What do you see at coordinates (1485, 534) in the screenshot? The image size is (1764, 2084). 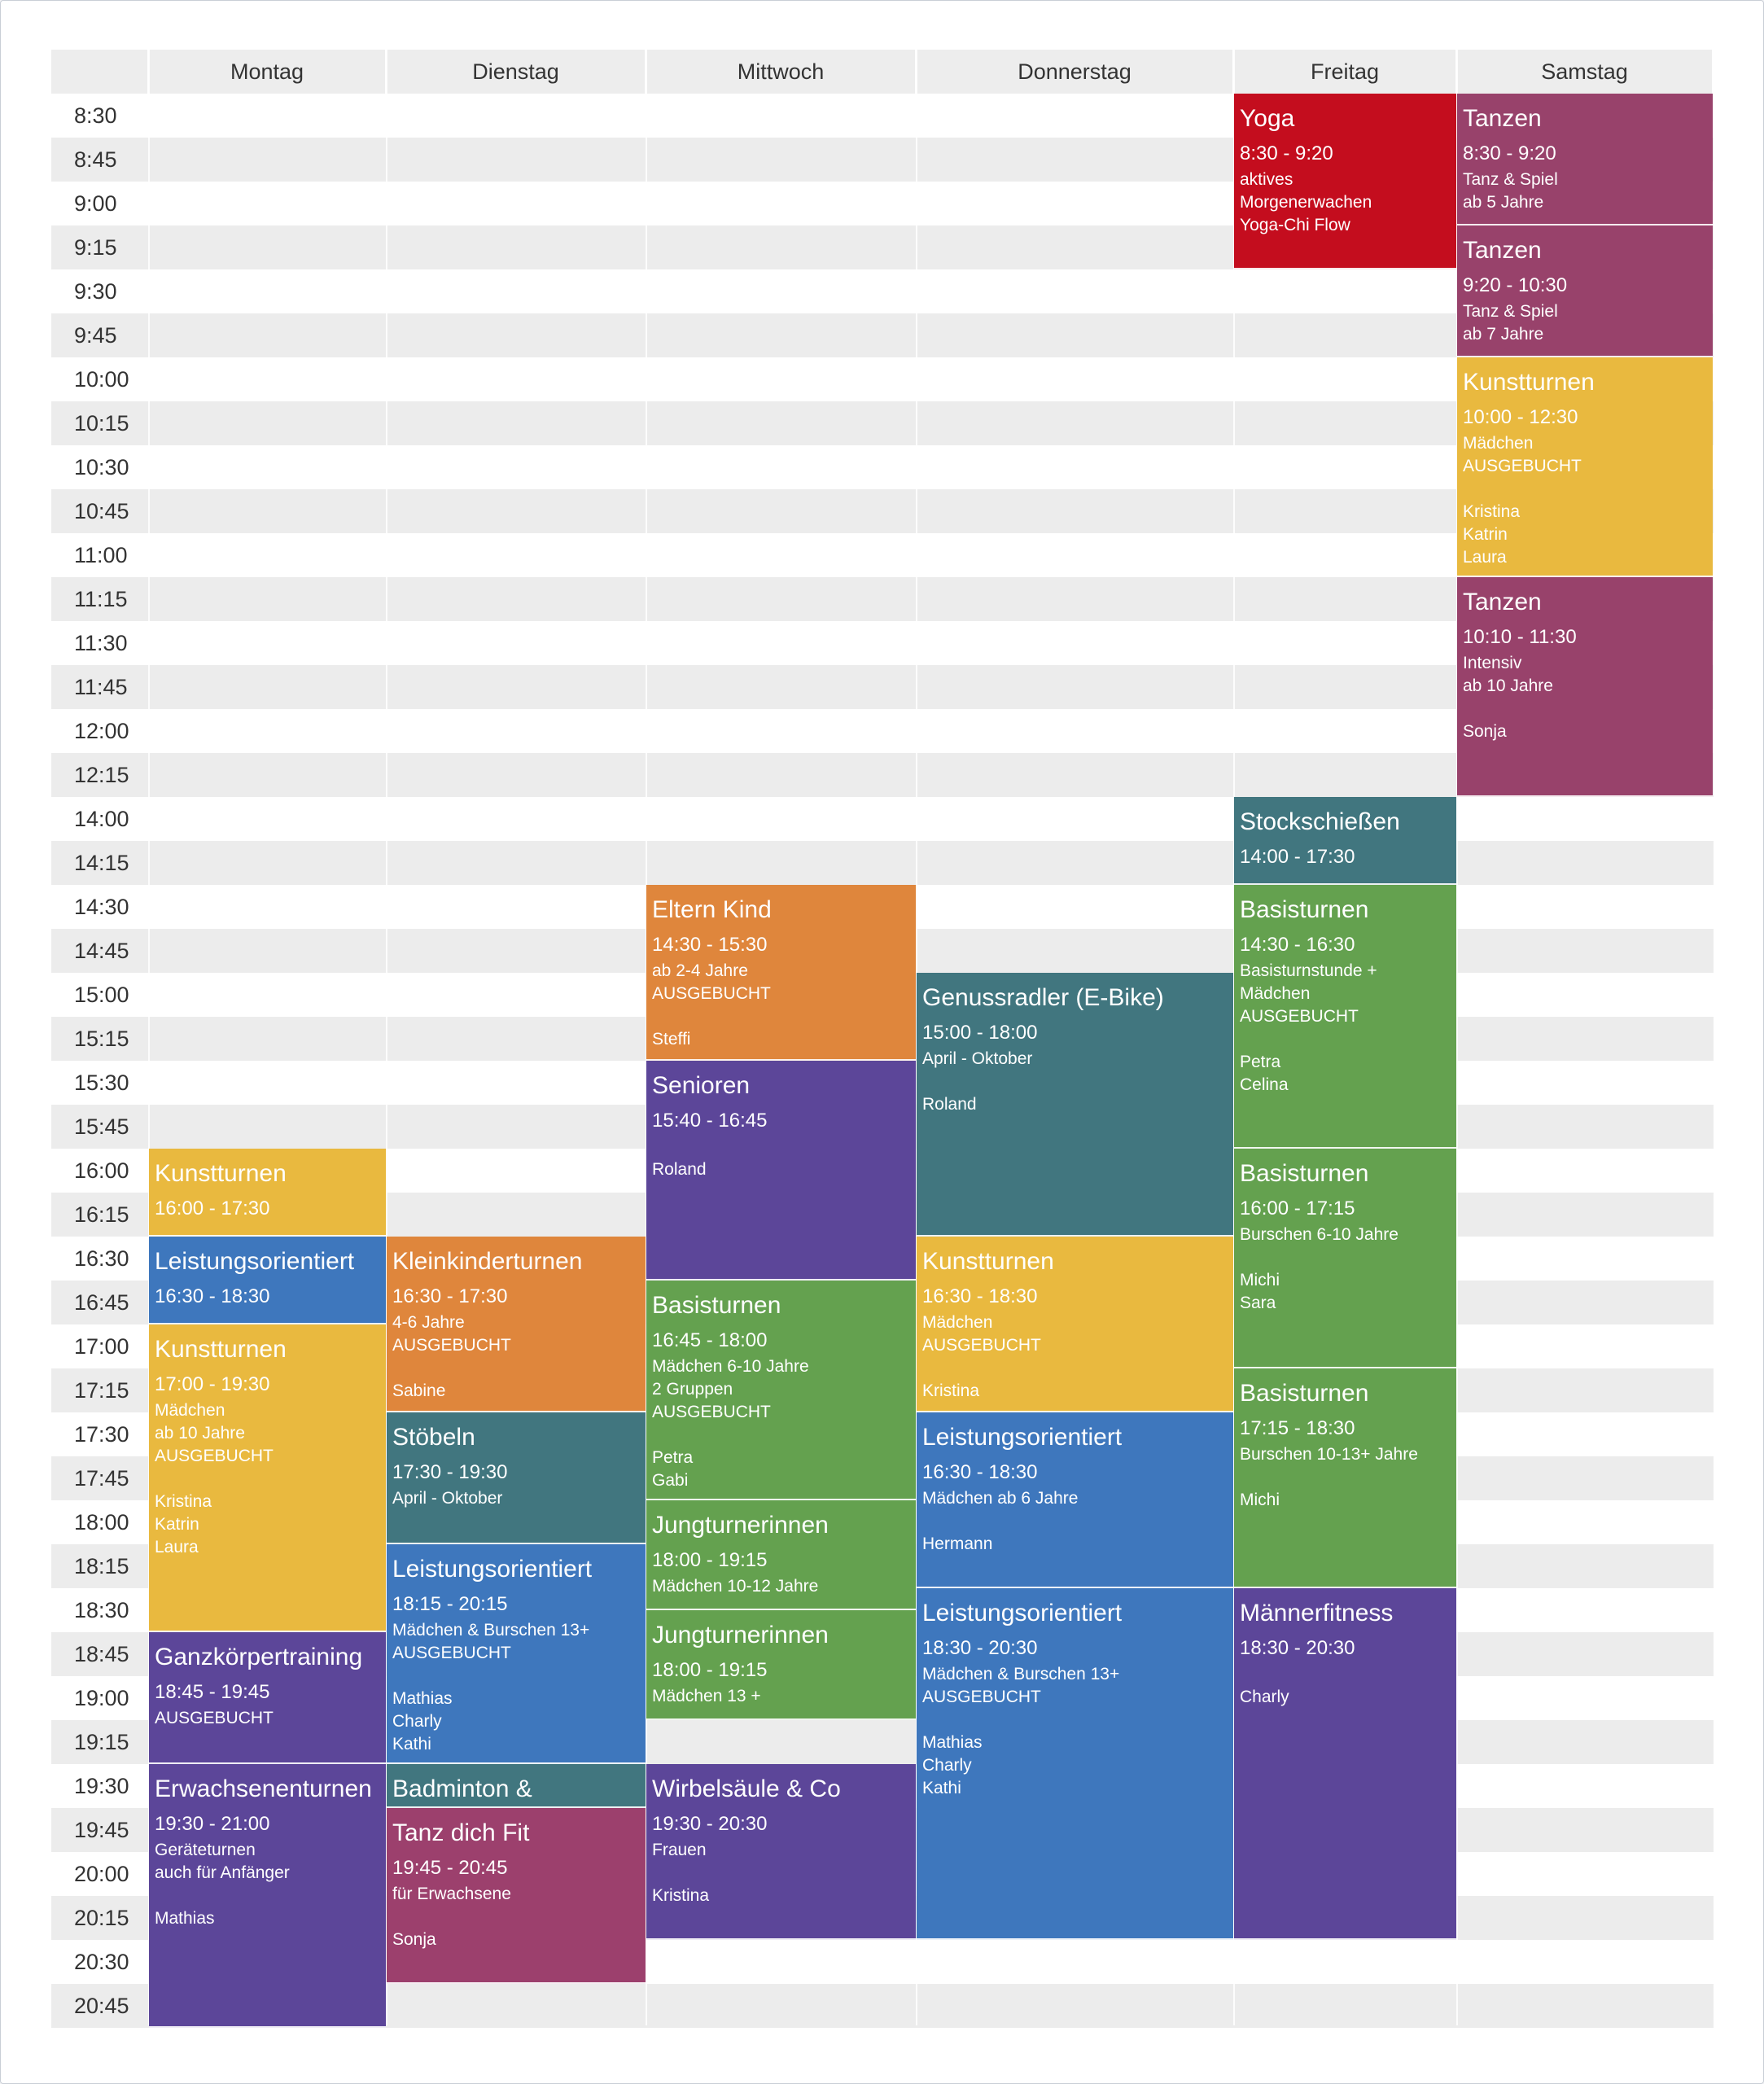 I see `event-detail-line: Katrin` at bounding box center [1485, 534].